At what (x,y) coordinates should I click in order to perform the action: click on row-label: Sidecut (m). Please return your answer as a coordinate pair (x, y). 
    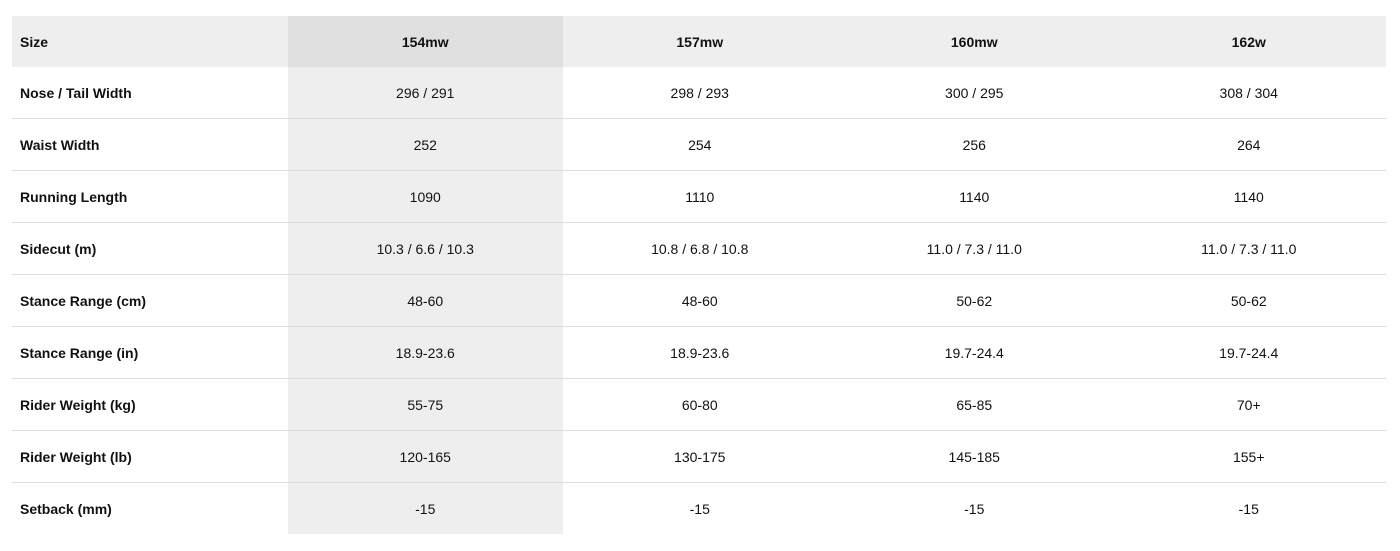
    Looking at the image, I should click on (150, 248).